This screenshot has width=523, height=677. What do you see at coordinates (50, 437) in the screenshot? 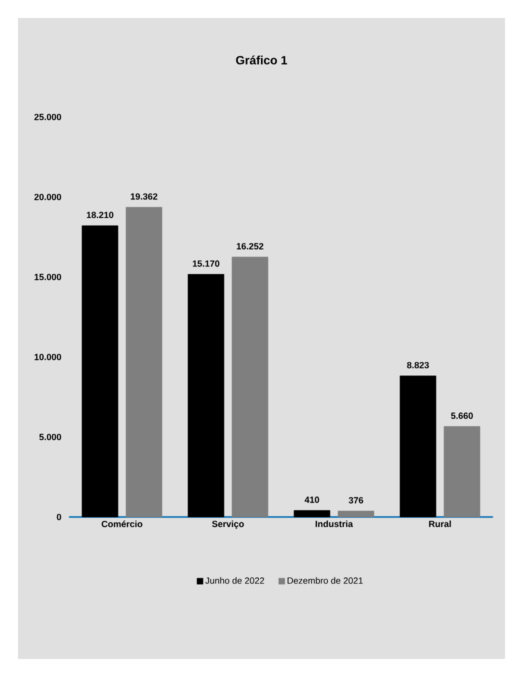
I see `y-tick-label: 5.000` at bounding box center [50, 437].